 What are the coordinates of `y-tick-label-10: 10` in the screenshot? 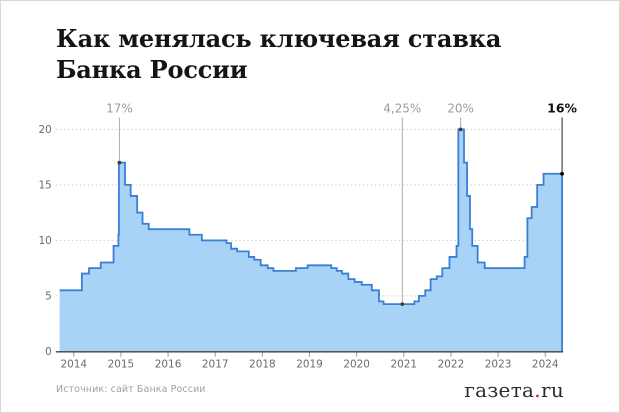 It's located at (45, 241).